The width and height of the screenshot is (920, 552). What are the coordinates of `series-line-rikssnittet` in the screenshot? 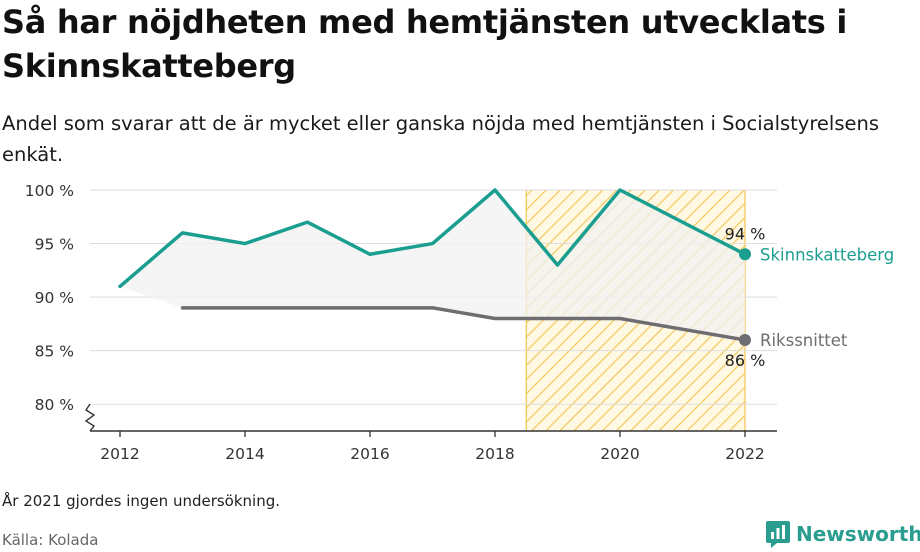 It's located at (463, 324).